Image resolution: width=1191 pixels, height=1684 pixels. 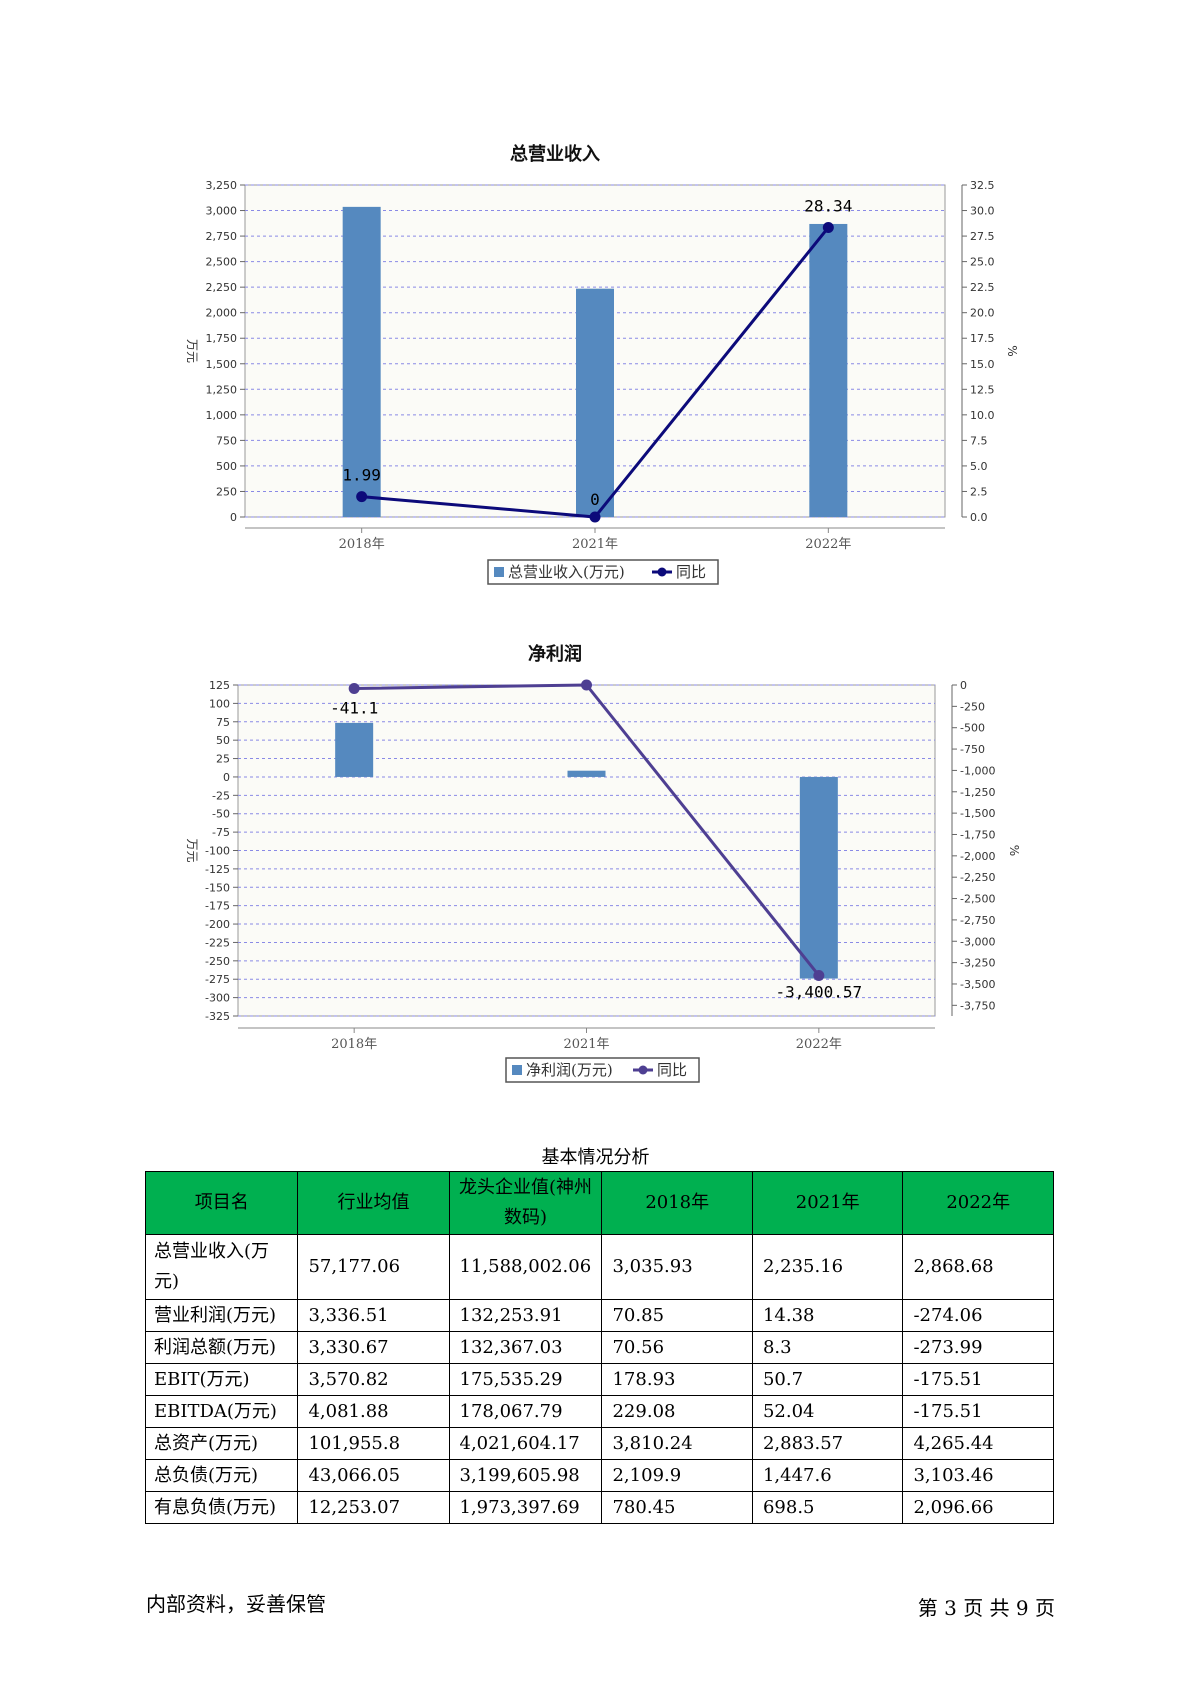 What do you see at coordinates (977, 813) in the screenshot?
I see `y2-tick-label: -1,500` at bounding box center [977, 813].